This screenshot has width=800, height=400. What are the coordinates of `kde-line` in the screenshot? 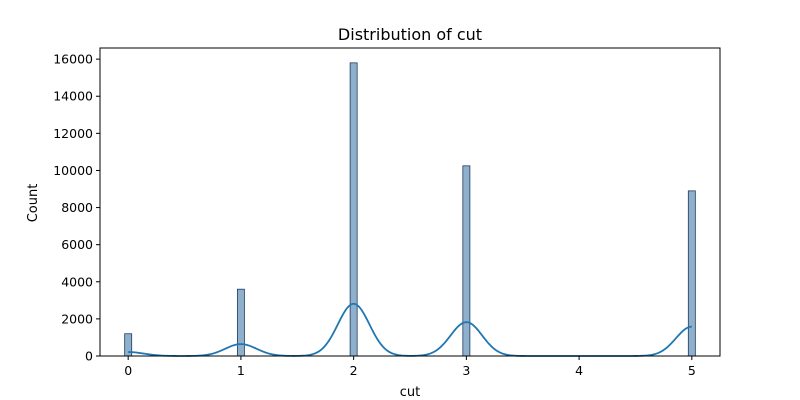 It's located at (410, 329).